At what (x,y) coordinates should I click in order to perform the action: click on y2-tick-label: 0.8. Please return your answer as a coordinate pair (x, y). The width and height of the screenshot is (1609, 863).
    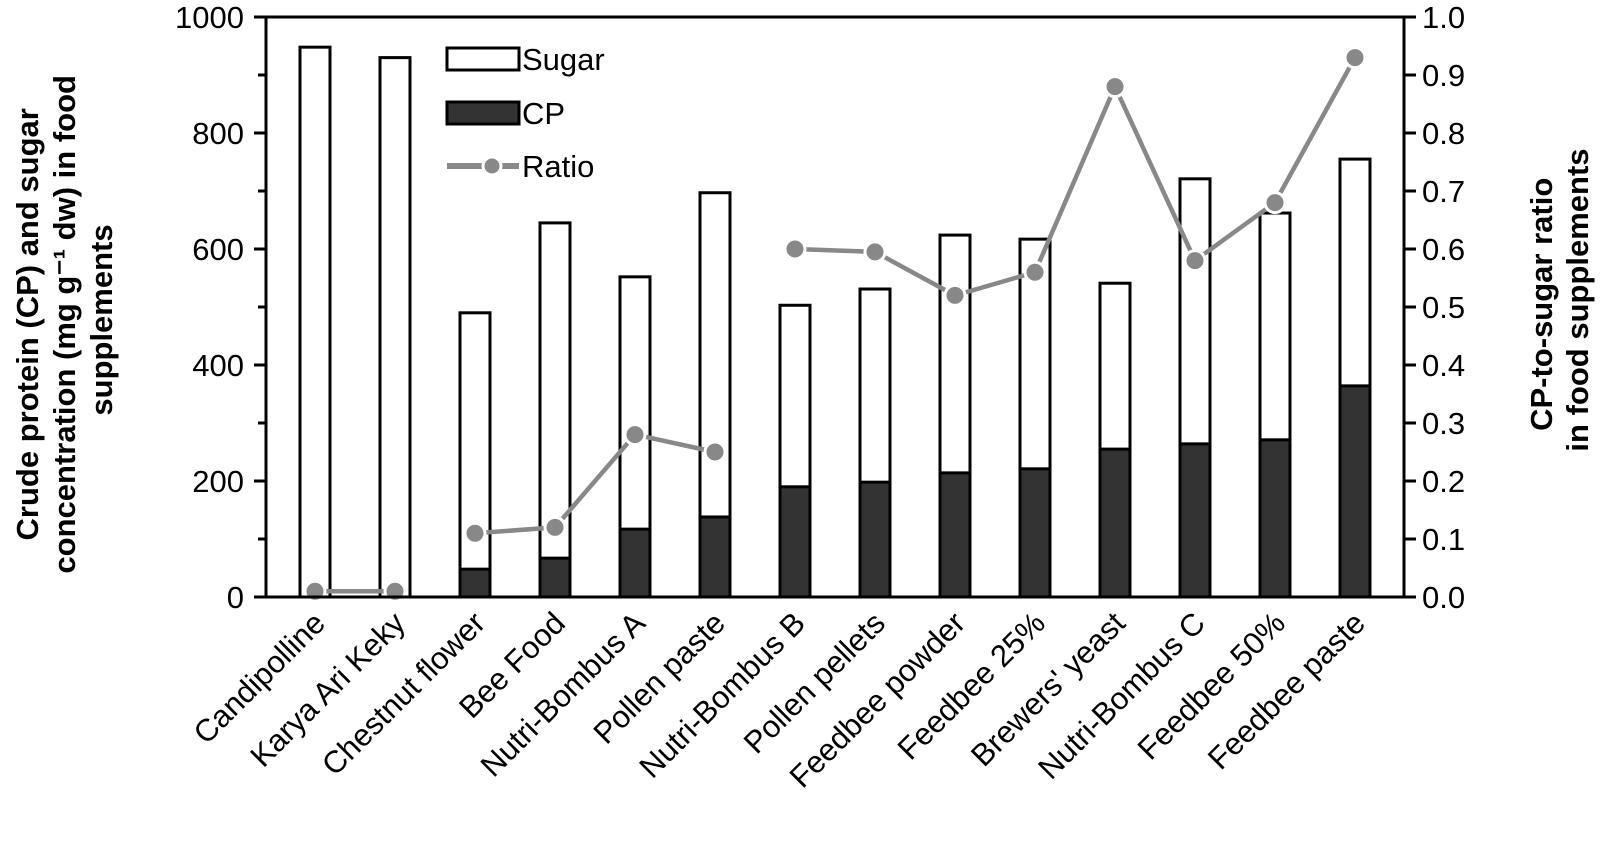
    Looking at the image, I should click on (1443, 133).